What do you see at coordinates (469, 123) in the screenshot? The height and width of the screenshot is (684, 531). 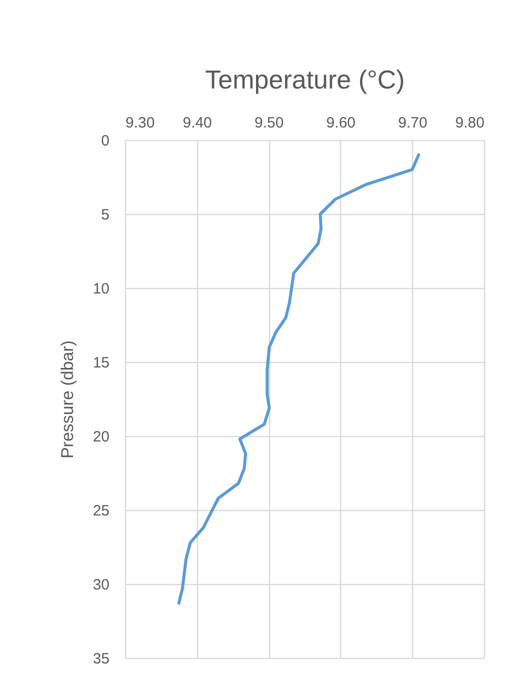 I see `x-tick-label: 9.80` at bounding box center [469, 123].